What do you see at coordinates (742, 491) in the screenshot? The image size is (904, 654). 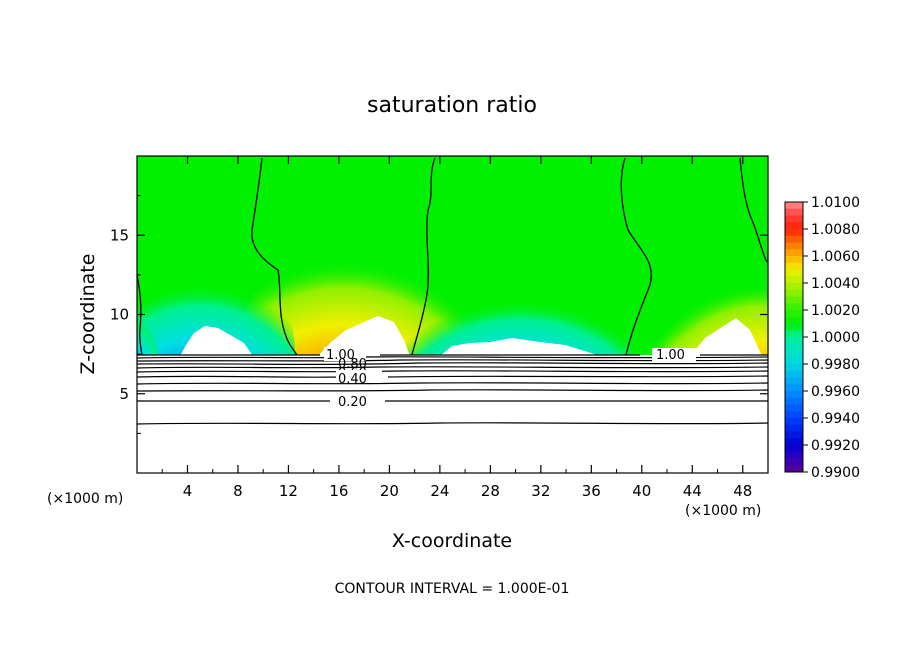 I see `x-tick-label: 48` at bounding box center [742, 491].